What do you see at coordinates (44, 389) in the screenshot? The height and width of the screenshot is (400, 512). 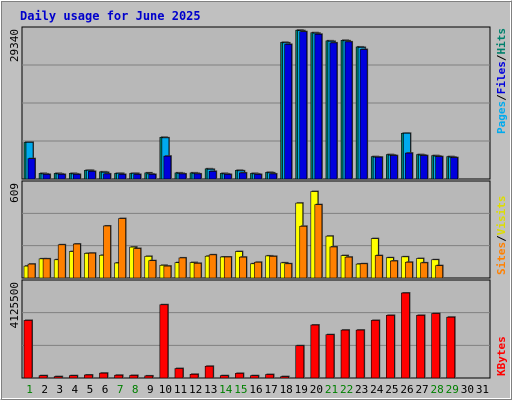 I see `day-label: 2` at bounding box center [44, 389].